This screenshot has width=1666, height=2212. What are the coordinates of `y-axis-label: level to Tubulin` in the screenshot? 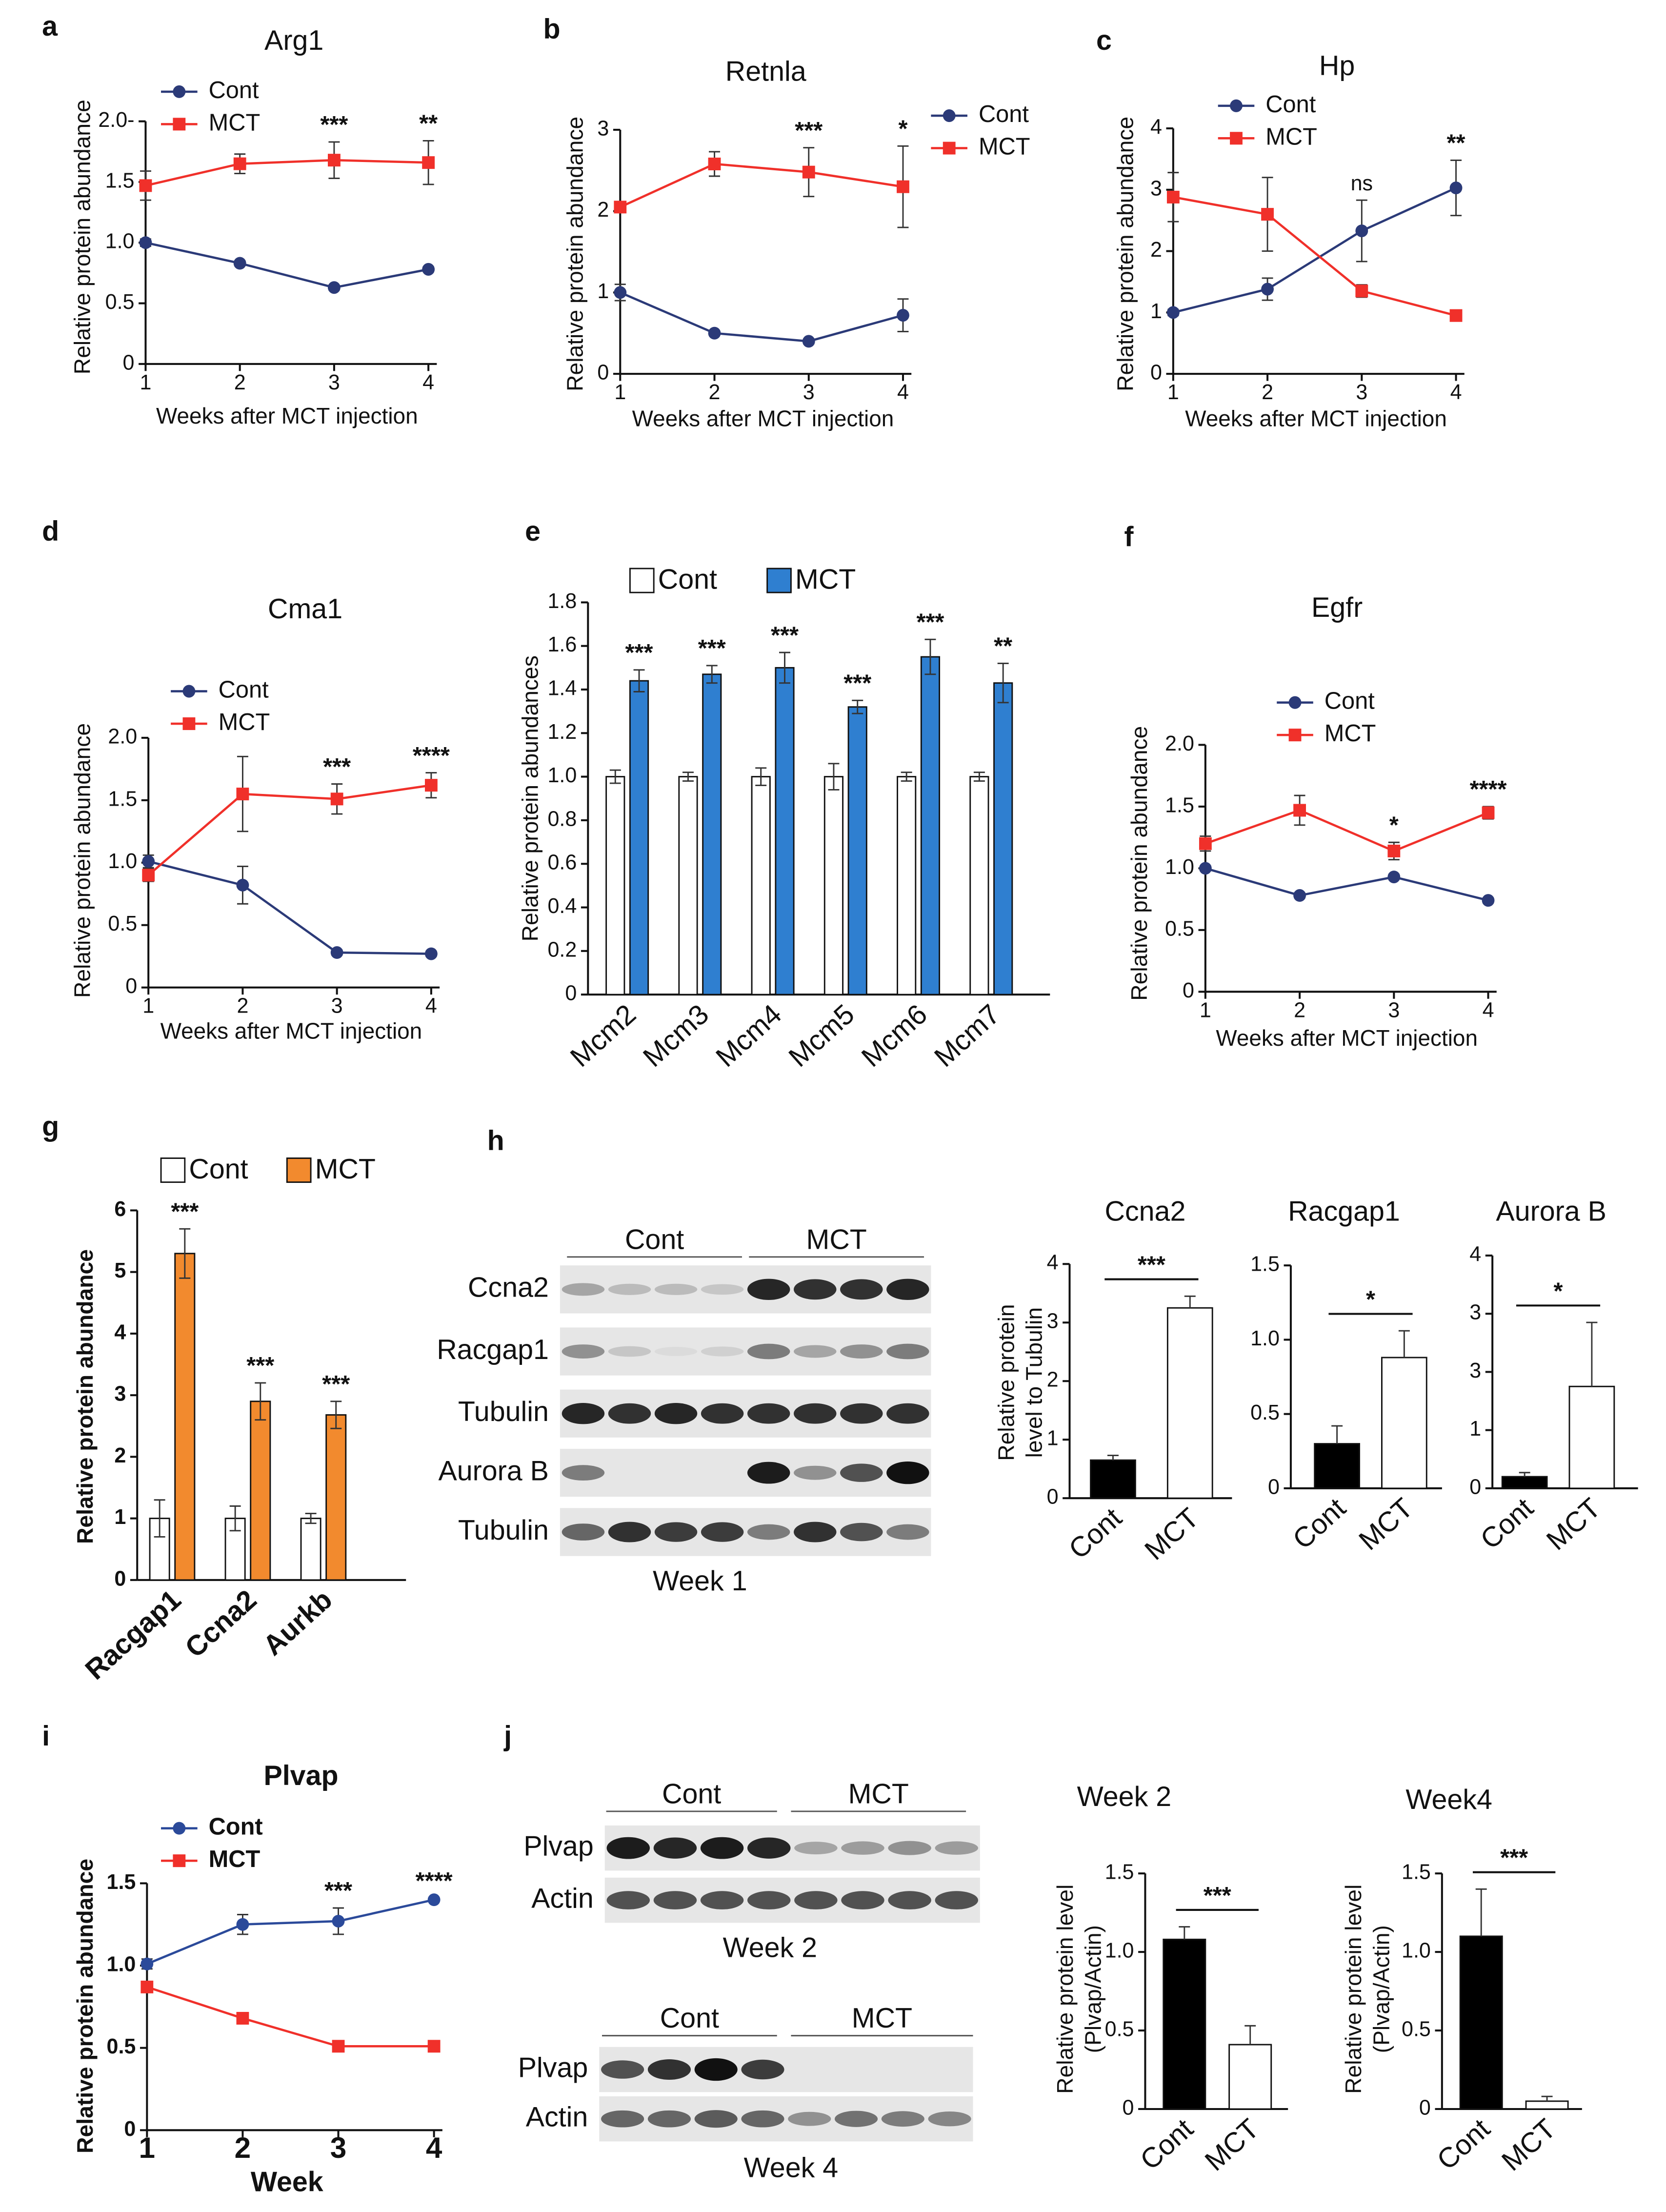 It's located at (1035, 1382).